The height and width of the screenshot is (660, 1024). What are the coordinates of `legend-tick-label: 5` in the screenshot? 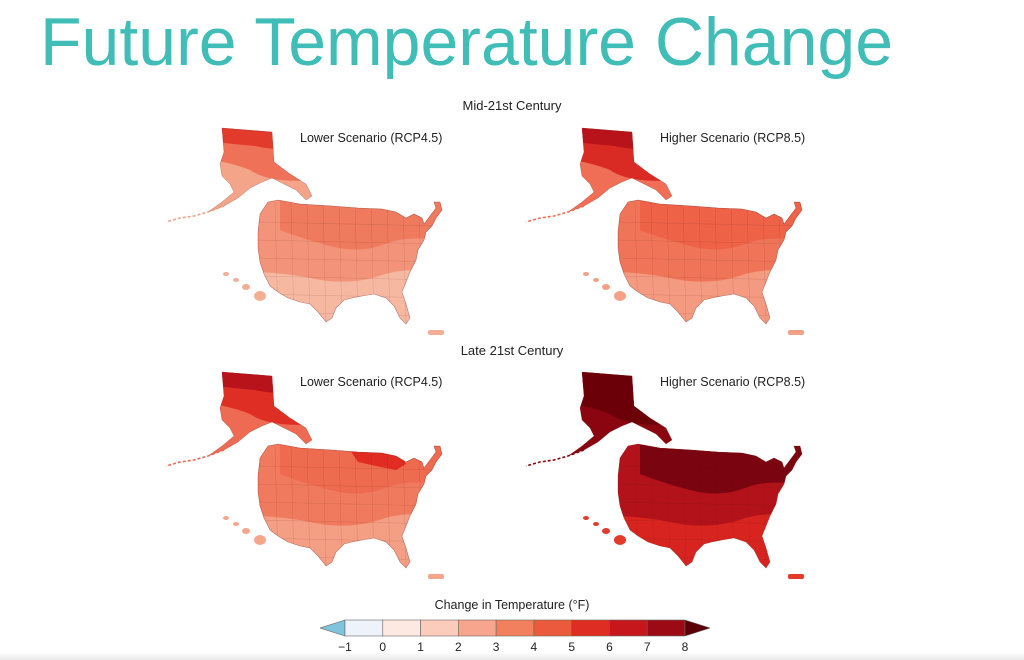 It's located at (571, 647).